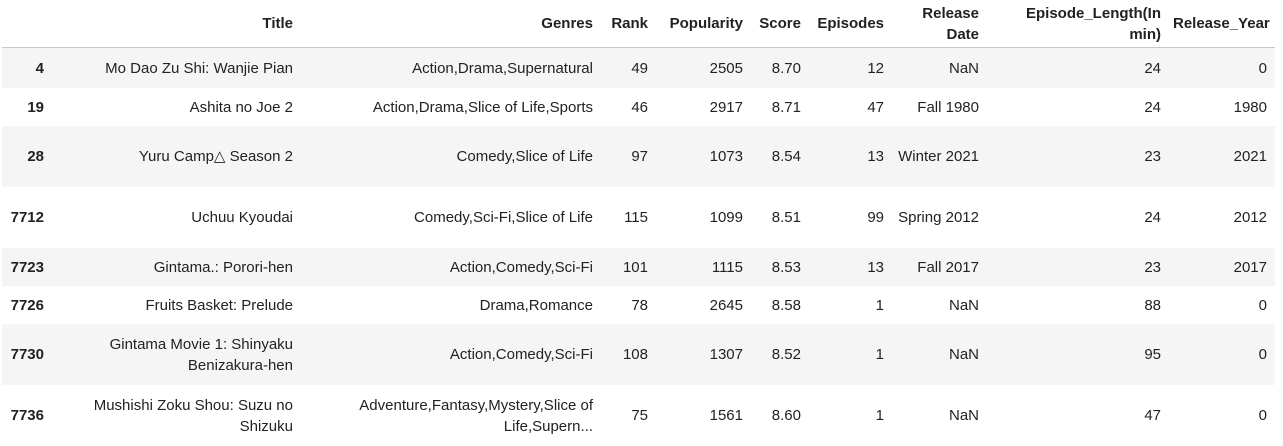 This screenshot has width=1283, height=446. Describe the element at coordinates (786, 305) in the screenshot. I see `cell-score: 8.58` at that location.